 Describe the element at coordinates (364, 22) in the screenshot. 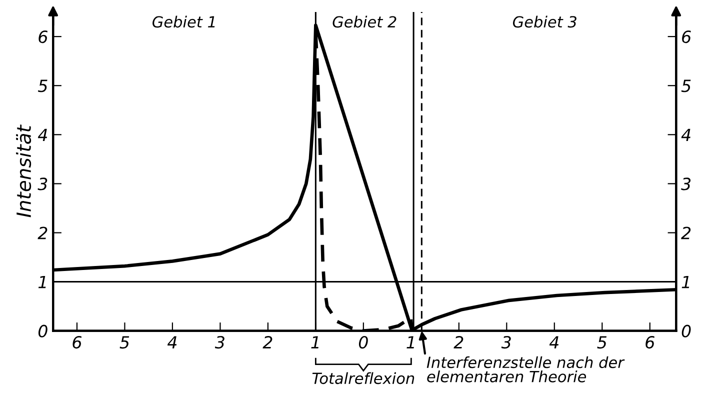

I see `annotation: Gebiet 2` at that location.